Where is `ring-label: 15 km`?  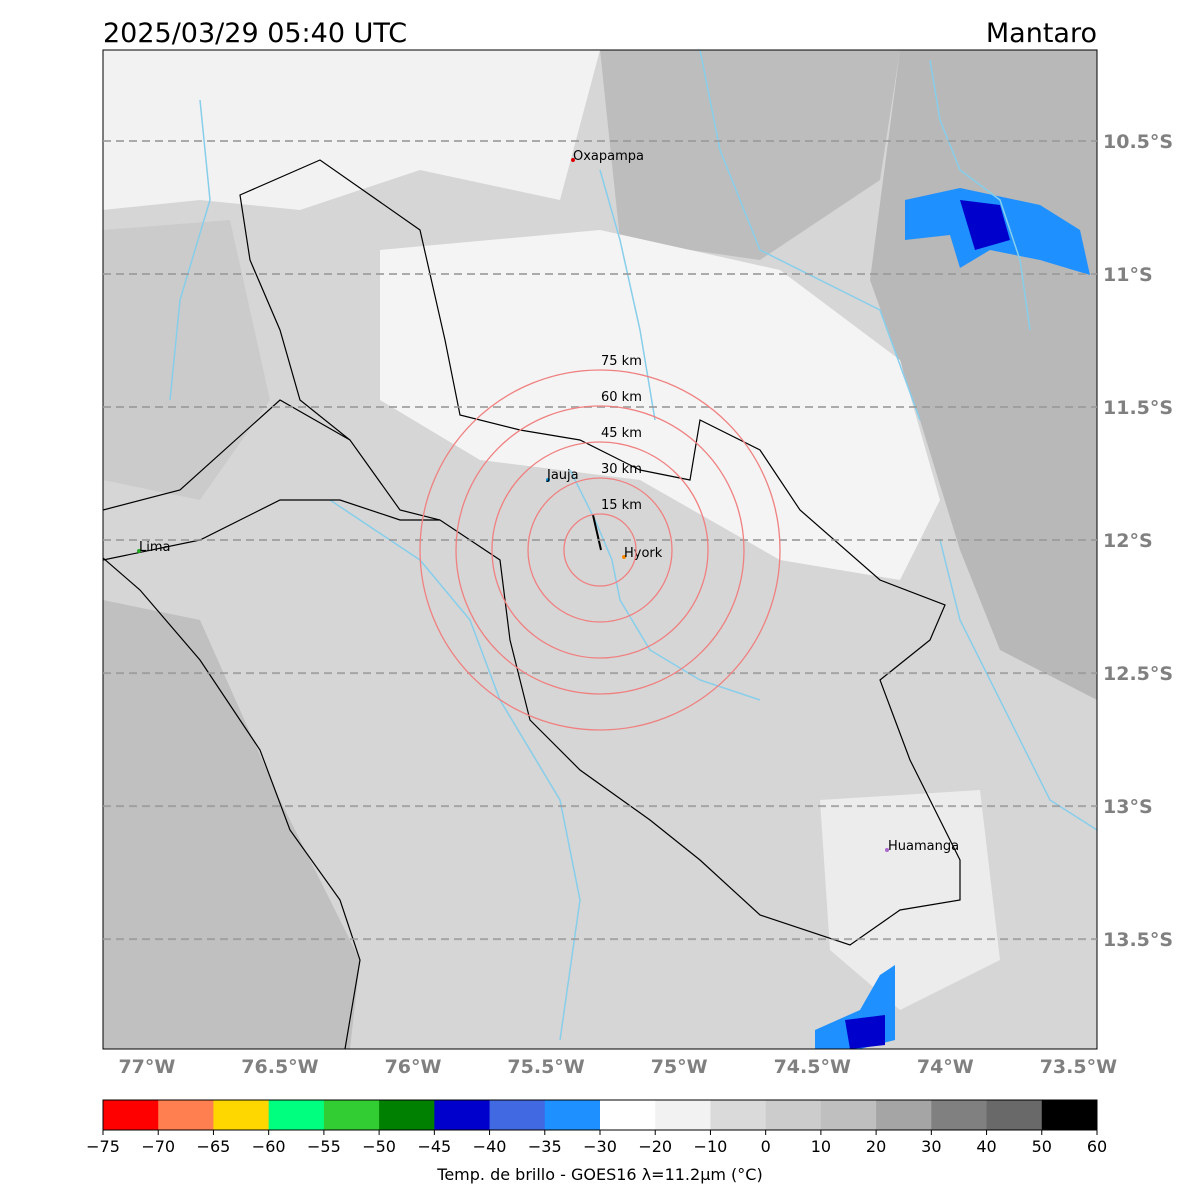
ring-label: 15 km is located at coordinates (621, 505).